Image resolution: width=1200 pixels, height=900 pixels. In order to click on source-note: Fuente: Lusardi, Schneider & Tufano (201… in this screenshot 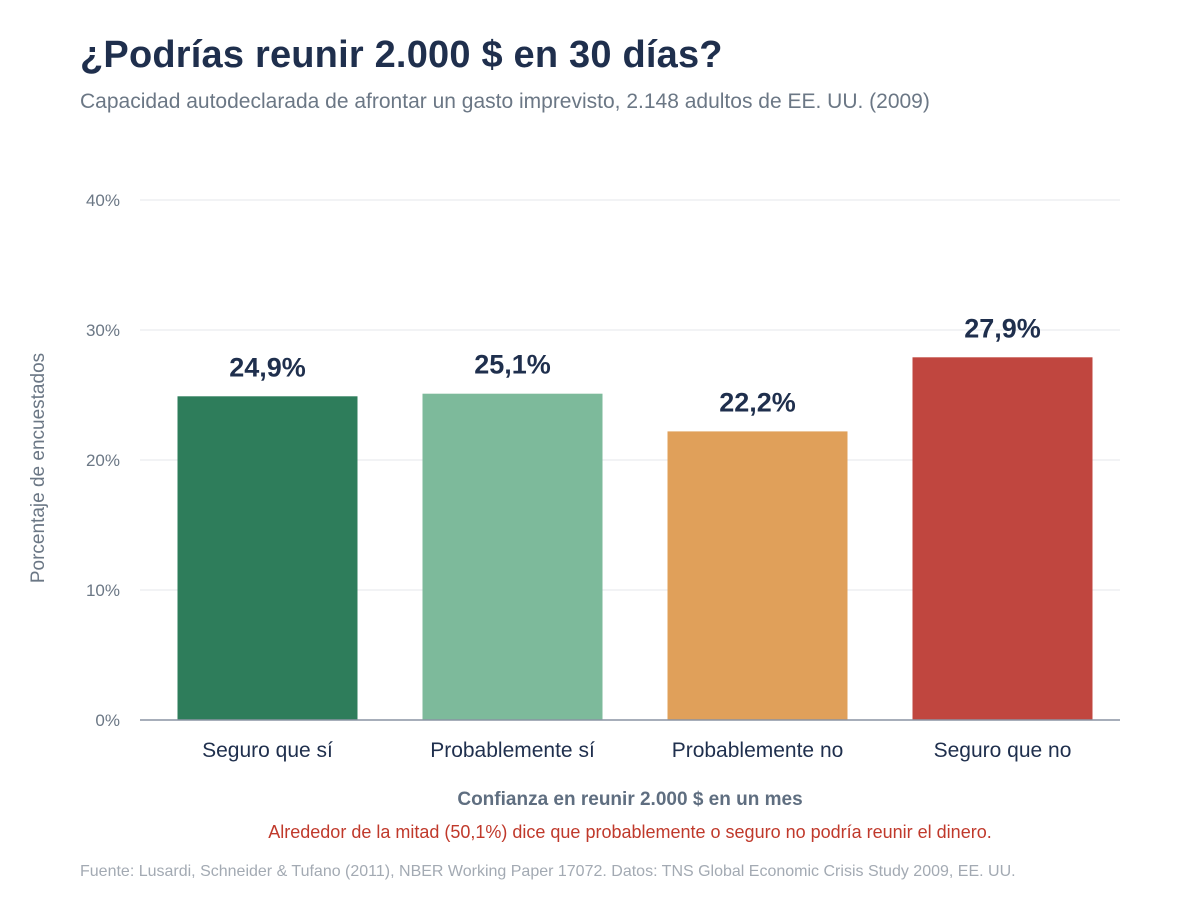, I will do `click(548, 871)`.